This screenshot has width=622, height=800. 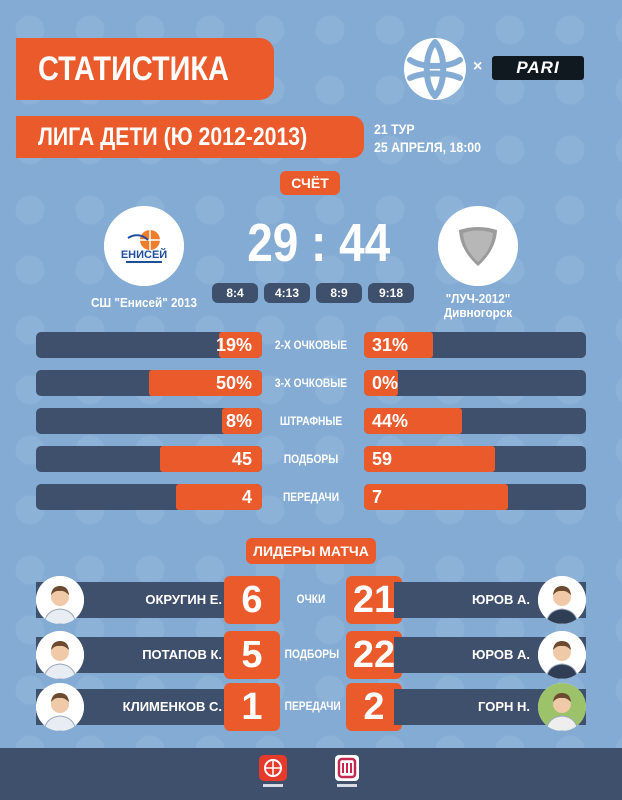 I want to click on home-stat-value: 50%, so click(x=233, y=383).